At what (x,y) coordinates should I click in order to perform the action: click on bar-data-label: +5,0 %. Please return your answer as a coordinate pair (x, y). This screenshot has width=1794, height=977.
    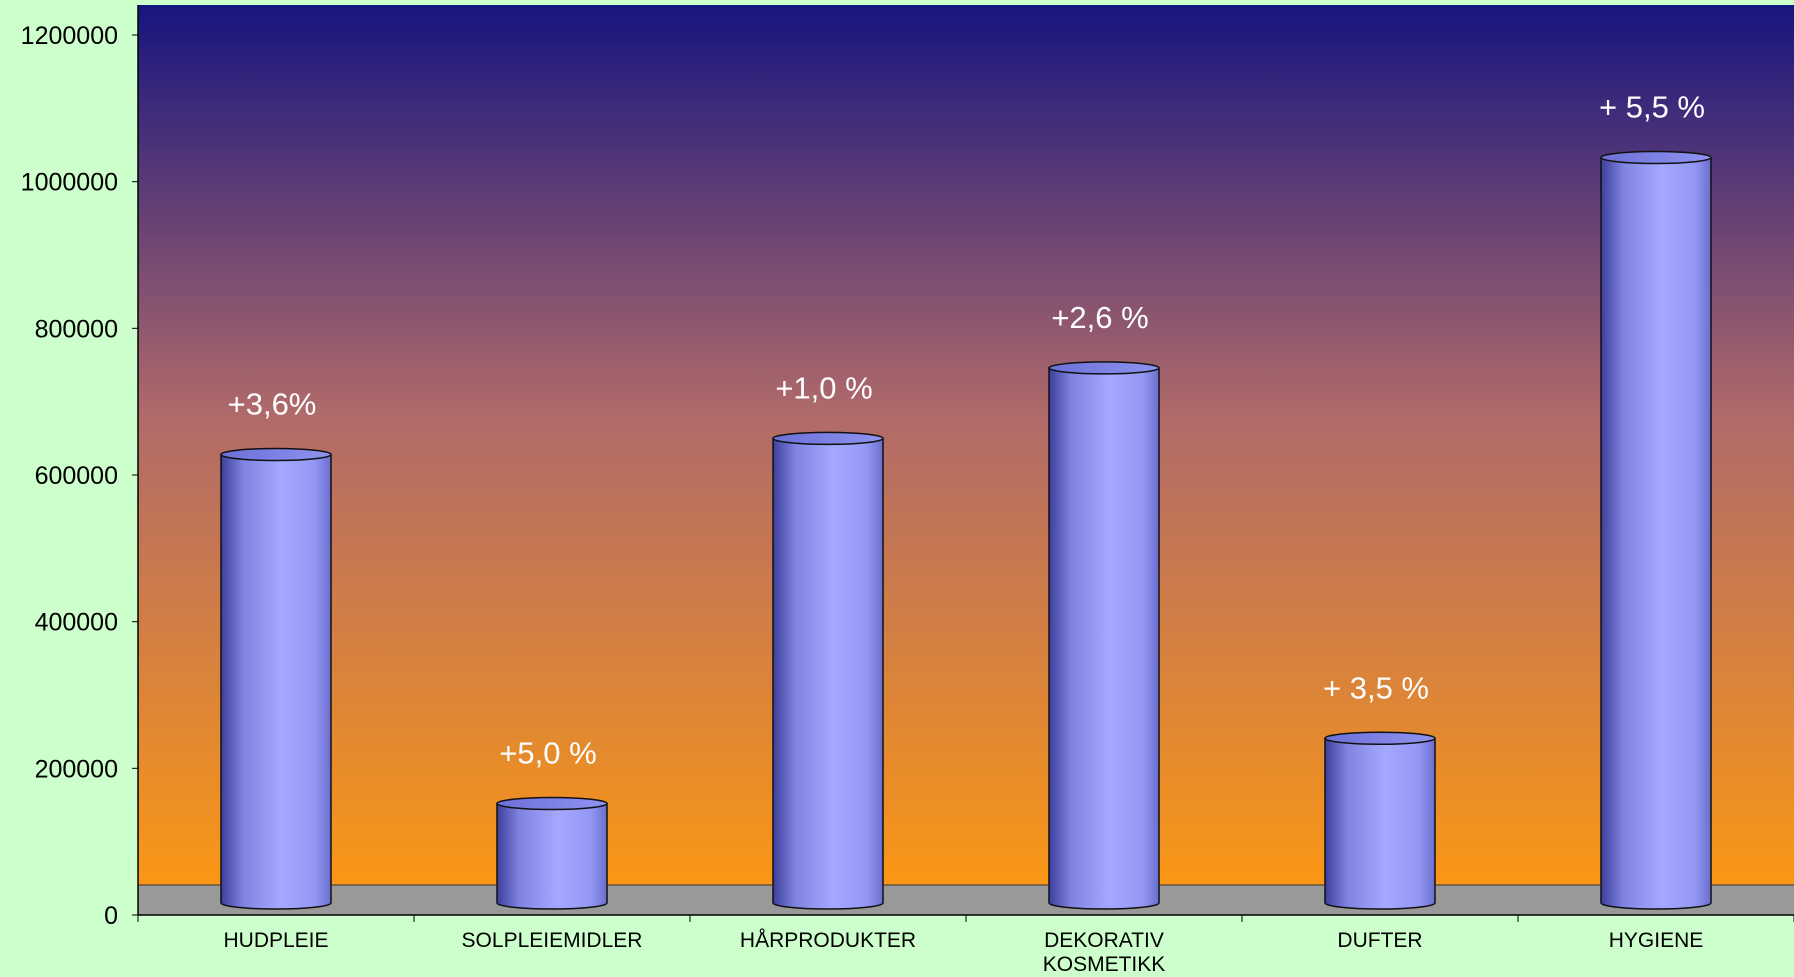
    Looking at the image, I should click on (547, 753).